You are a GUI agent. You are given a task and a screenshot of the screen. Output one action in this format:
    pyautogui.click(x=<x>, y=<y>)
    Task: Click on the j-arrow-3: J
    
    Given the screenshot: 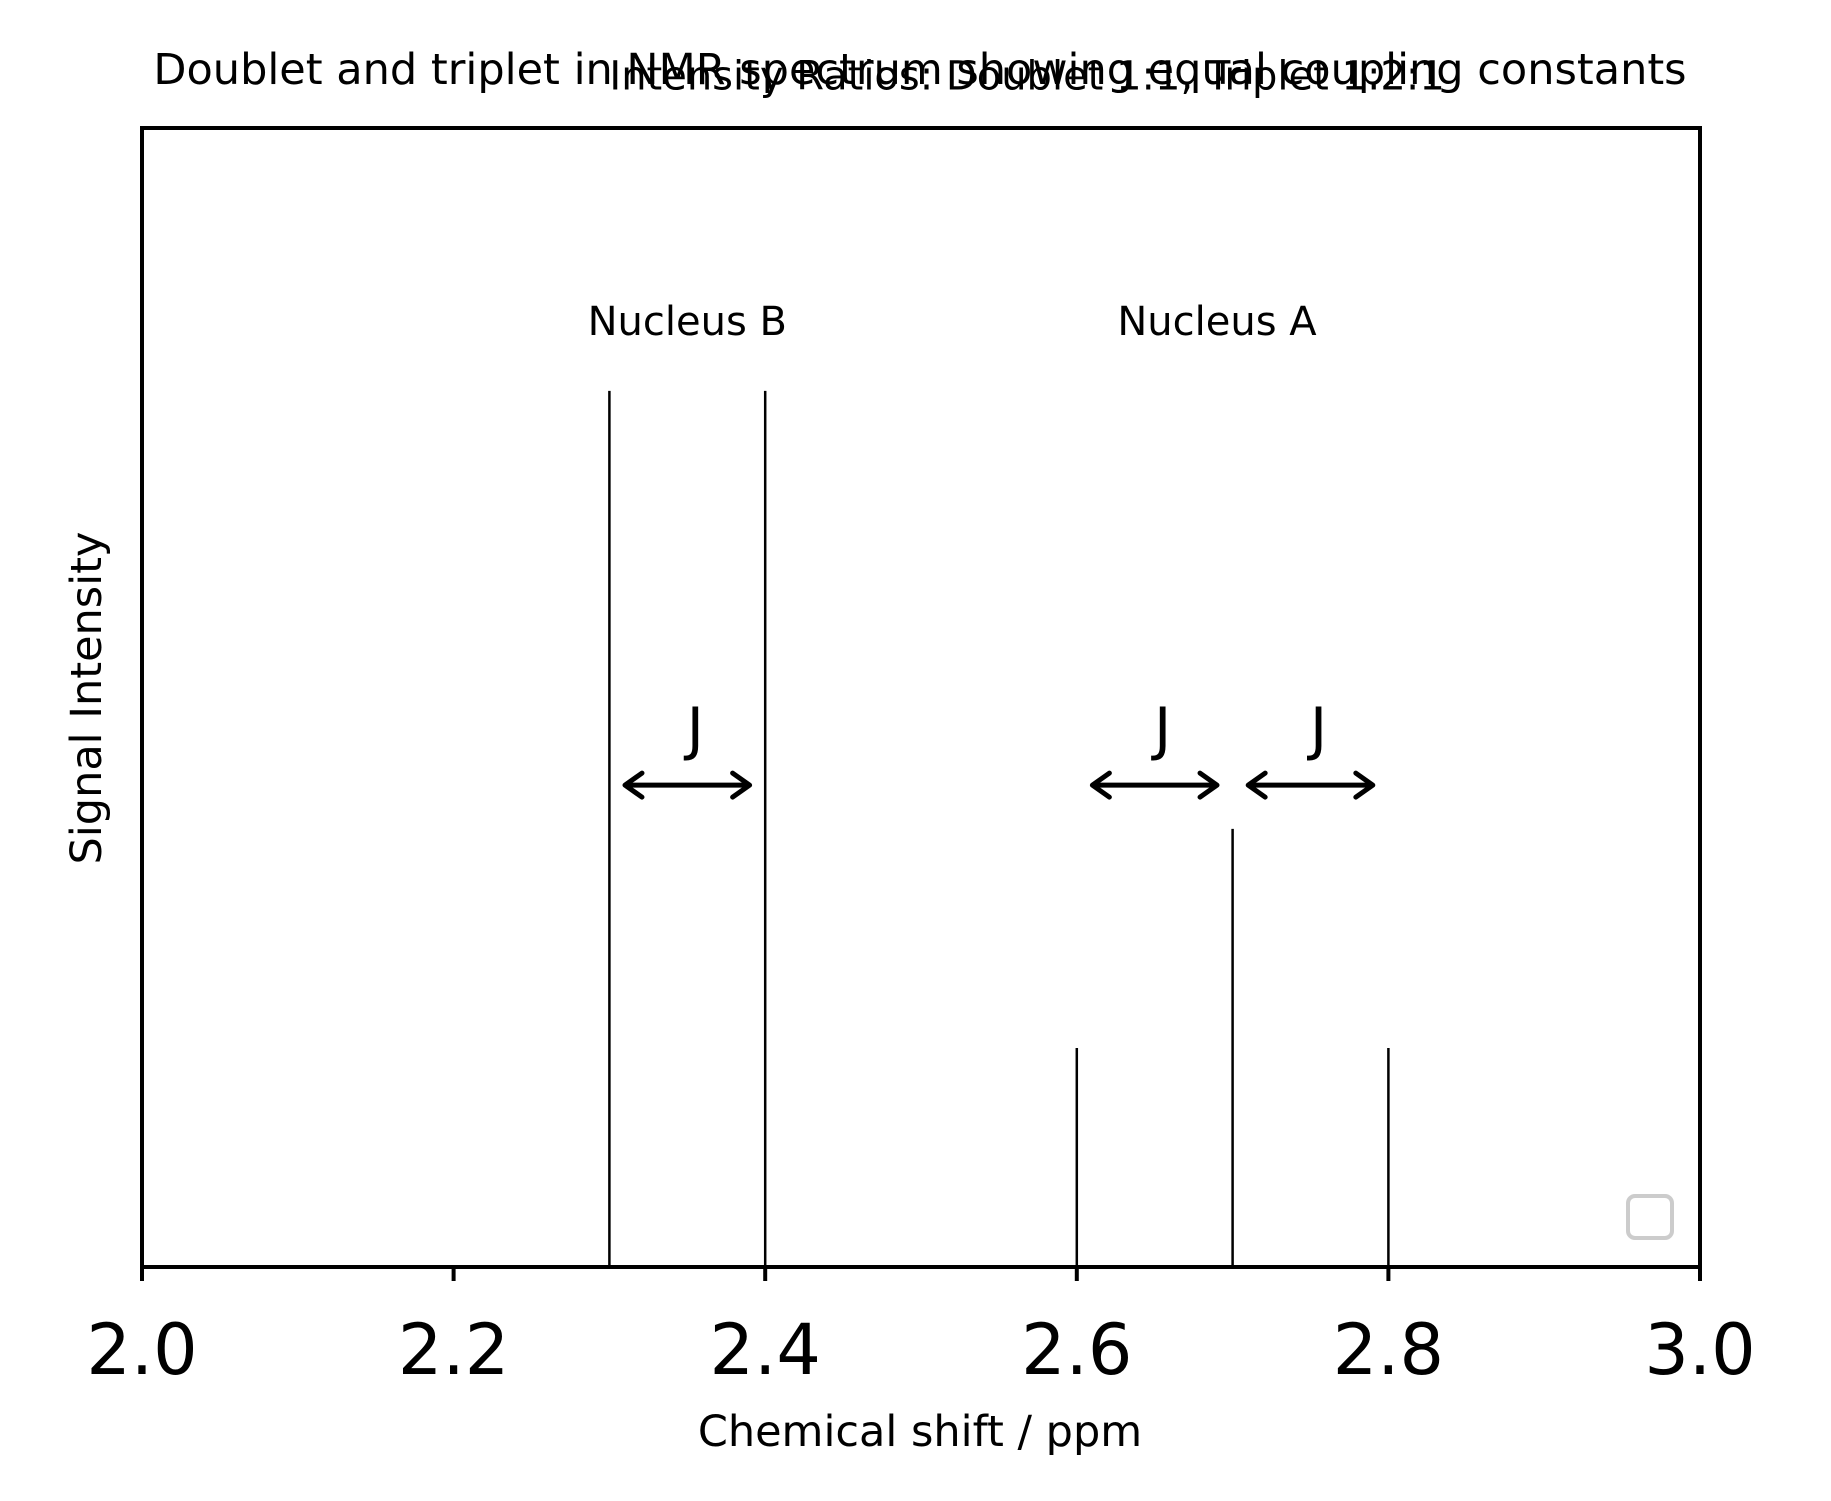 What is the action you would take?
    pyautogui.click(x=1310, y=747)
    